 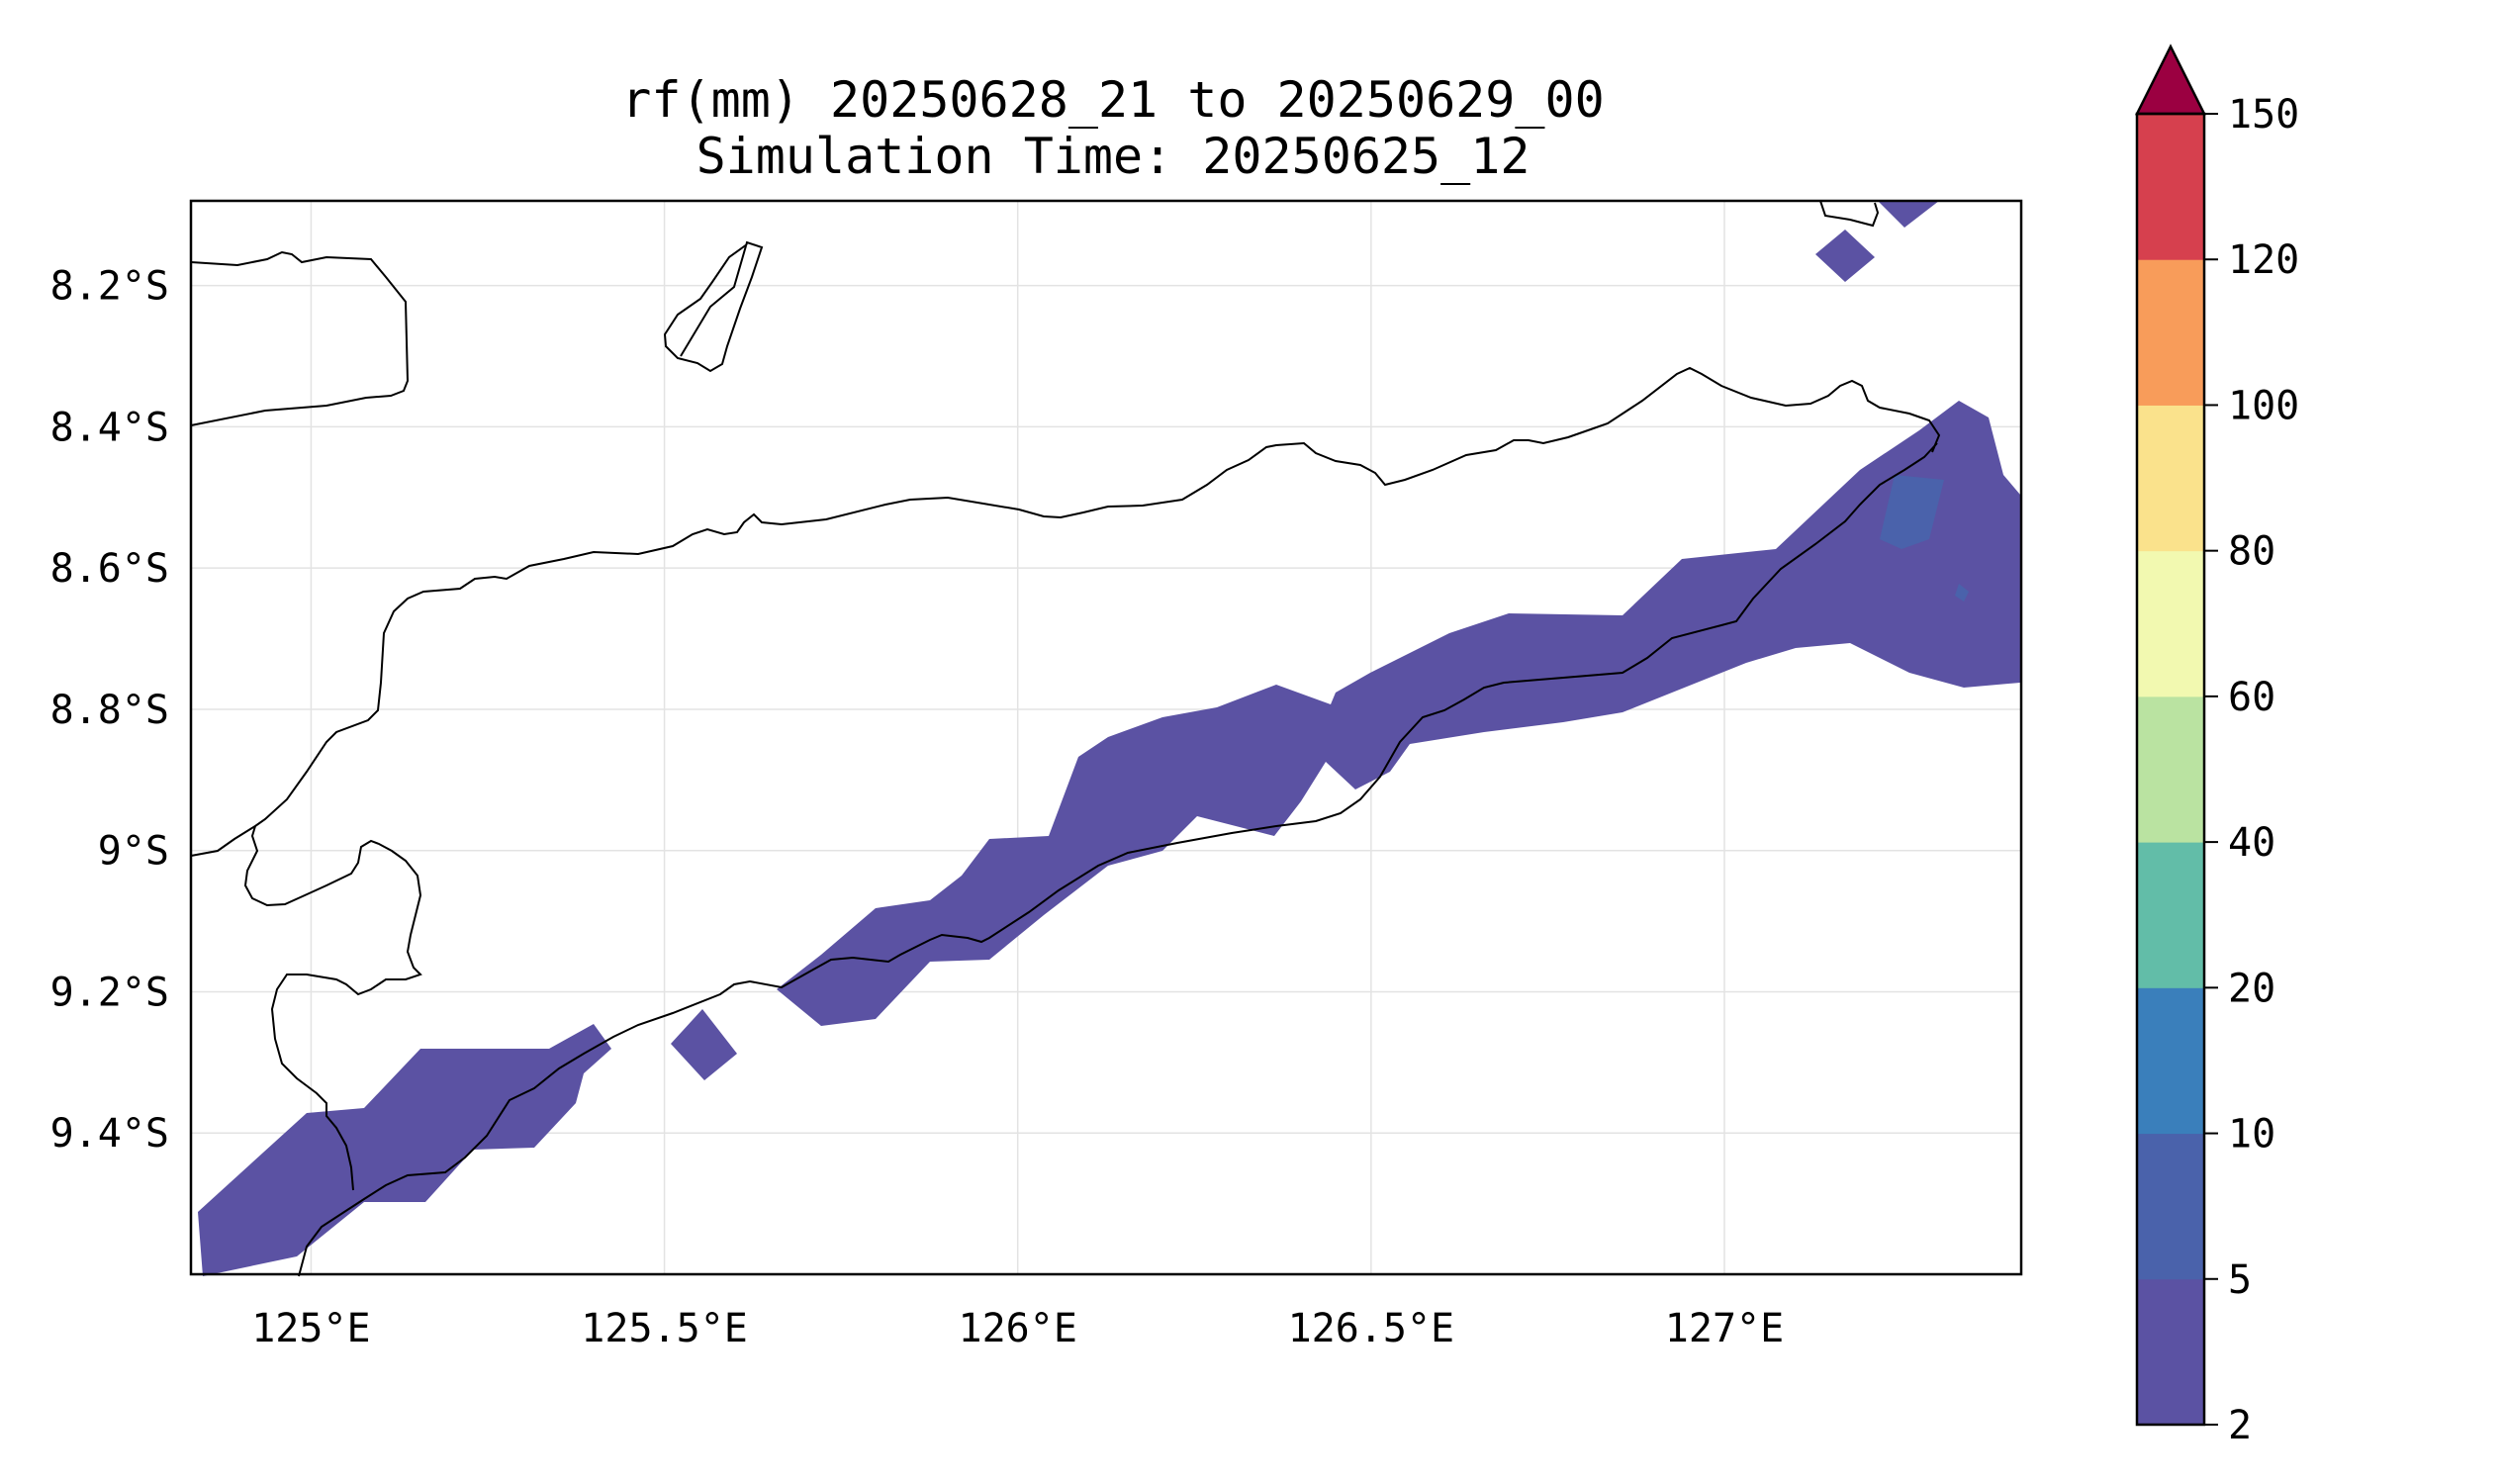 I want to click on colorbar-tick-label: 100, so click(x=2263, y=405).